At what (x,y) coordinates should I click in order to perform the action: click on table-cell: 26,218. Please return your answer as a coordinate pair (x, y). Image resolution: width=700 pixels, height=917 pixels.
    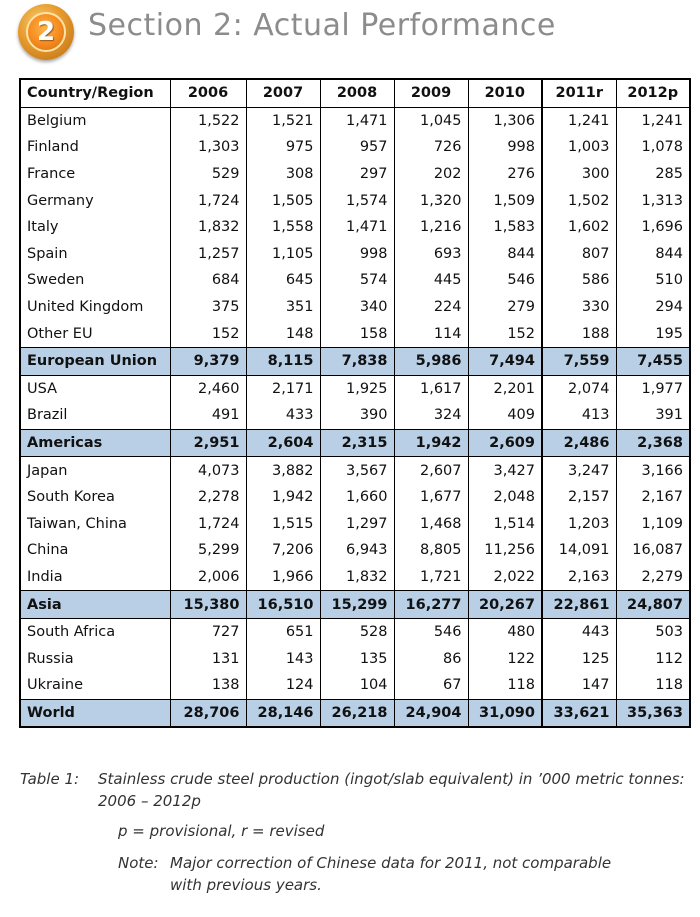
    Looking at the image, I should click on (357, 713).